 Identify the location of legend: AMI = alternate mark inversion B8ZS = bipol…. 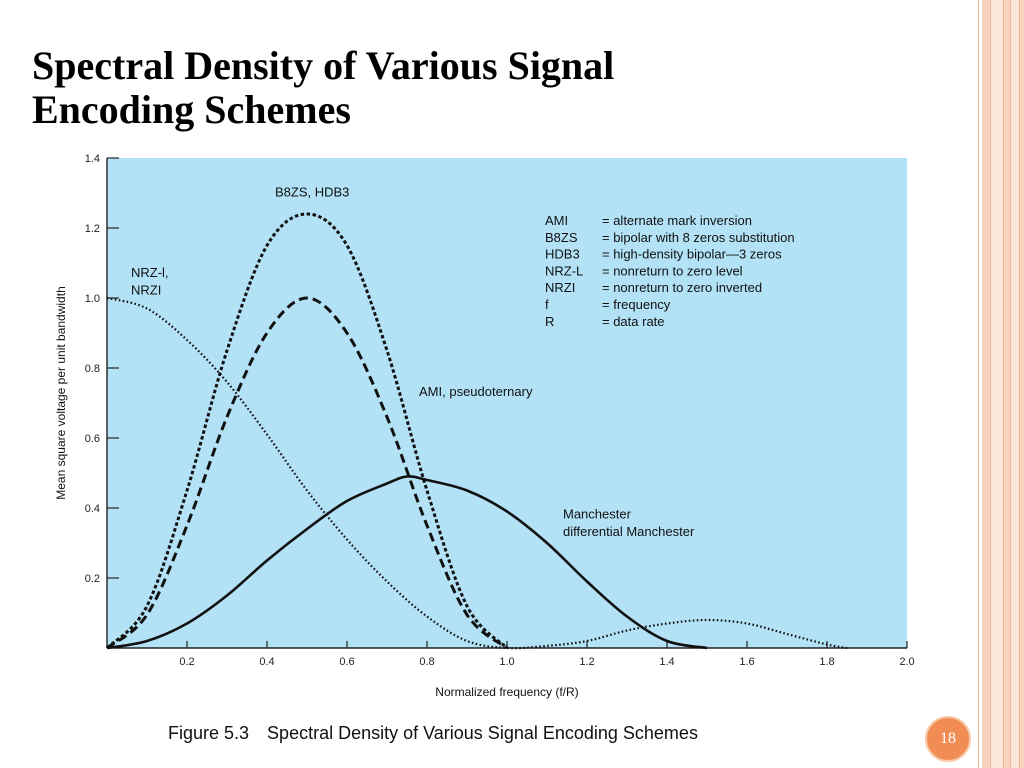
(670, 271).